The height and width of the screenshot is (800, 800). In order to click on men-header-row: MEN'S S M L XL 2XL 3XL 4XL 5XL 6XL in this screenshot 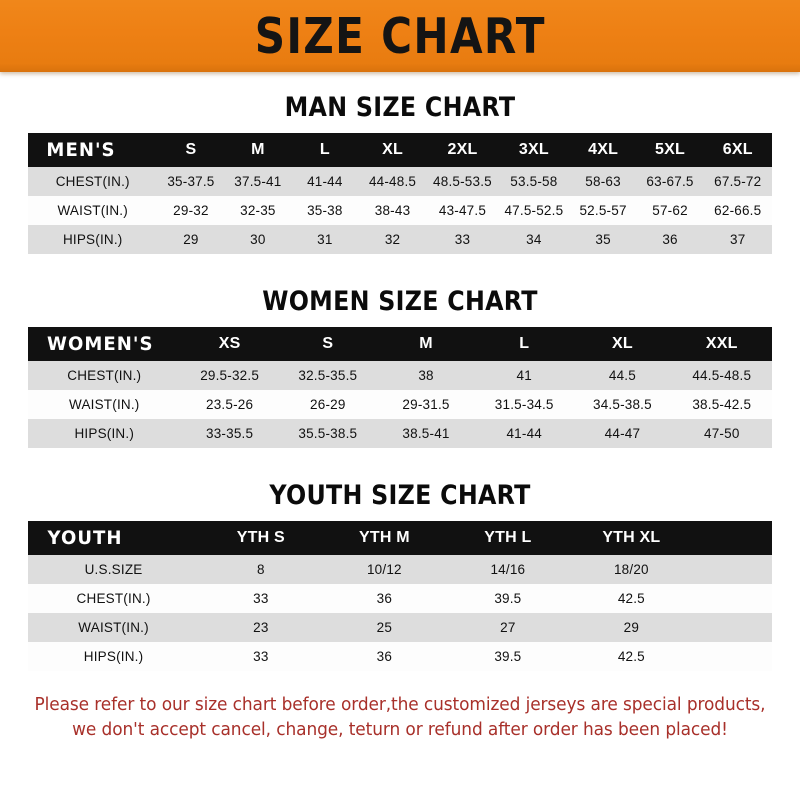, I will do `click(400, 150)`.